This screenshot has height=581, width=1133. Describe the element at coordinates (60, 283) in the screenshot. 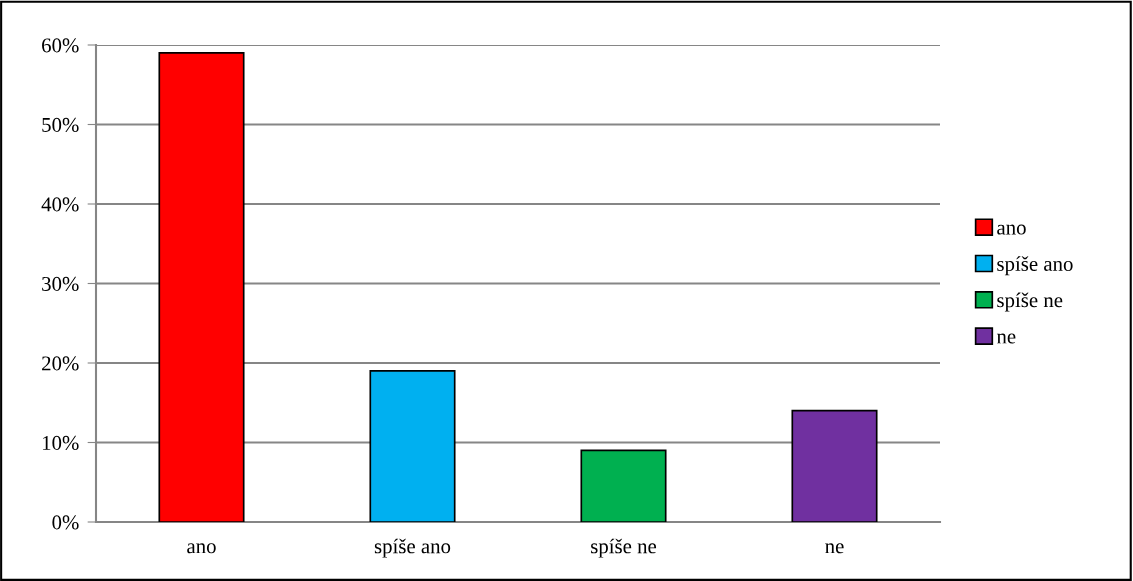

I see `y-tick-label: 30%` at that location.